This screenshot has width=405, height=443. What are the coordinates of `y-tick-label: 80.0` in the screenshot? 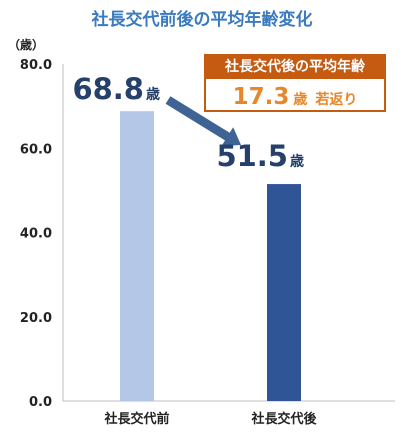 It's located at (36, 65).